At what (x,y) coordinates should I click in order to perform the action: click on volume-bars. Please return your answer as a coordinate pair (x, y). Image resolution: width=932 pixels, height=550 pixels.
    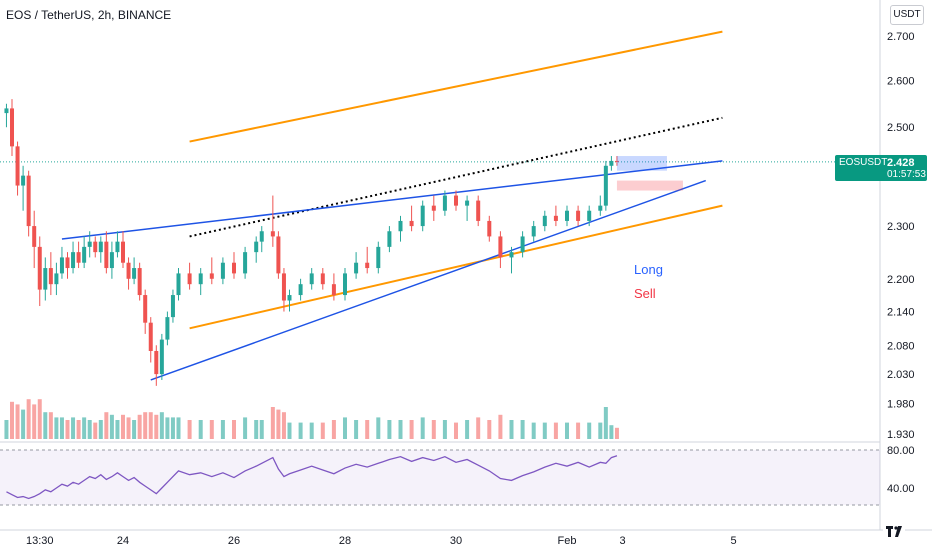
    Looking at the image, I should click on (311, 419).